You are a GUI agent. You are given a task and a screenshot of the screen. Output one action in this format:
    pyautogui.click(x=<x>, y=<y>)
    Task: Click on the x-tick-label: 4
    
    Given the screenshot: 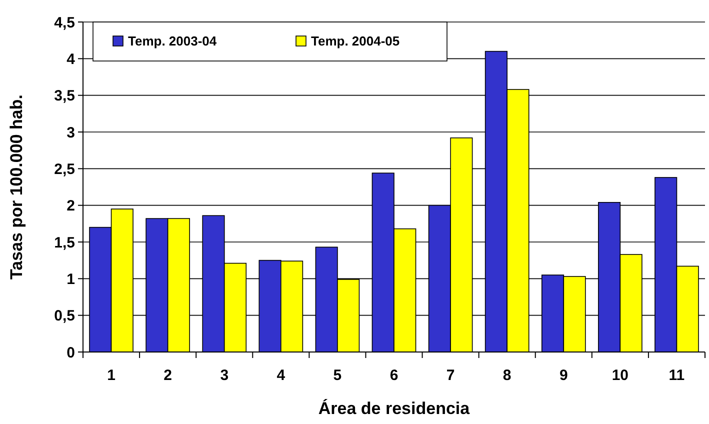 What is the action you would take?
    pyautogui.click(x=281, y=375)
    